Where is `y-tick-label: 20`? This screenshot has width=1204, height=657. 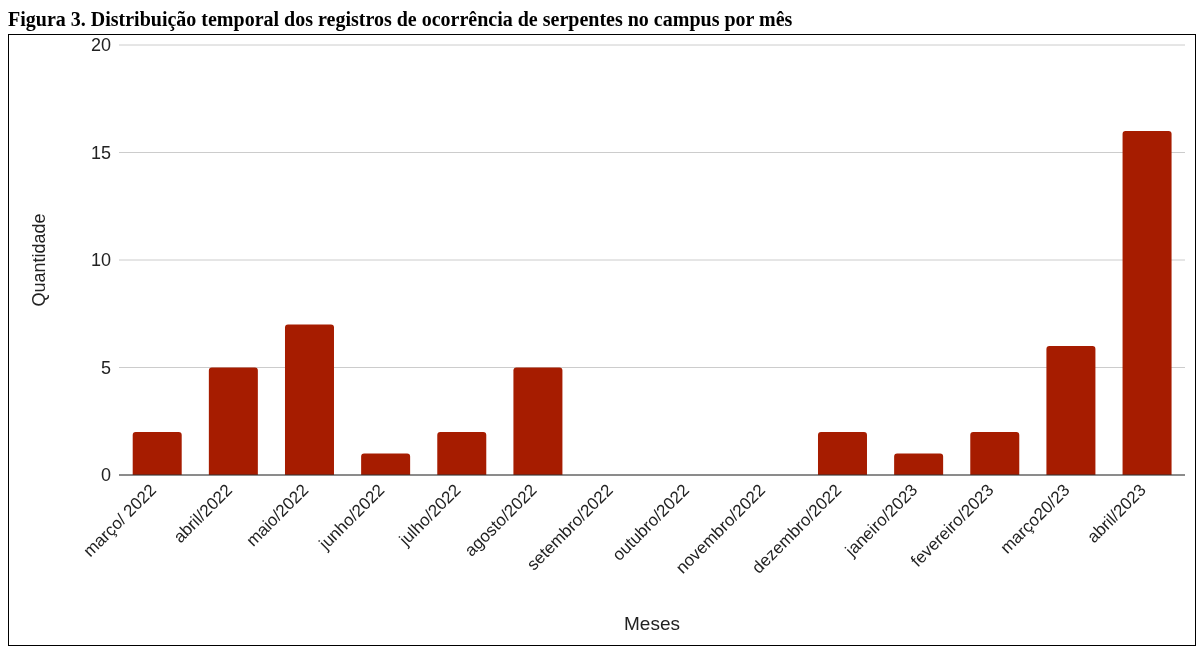
y-tick-label: 20 is located at coordinates (100, 45).